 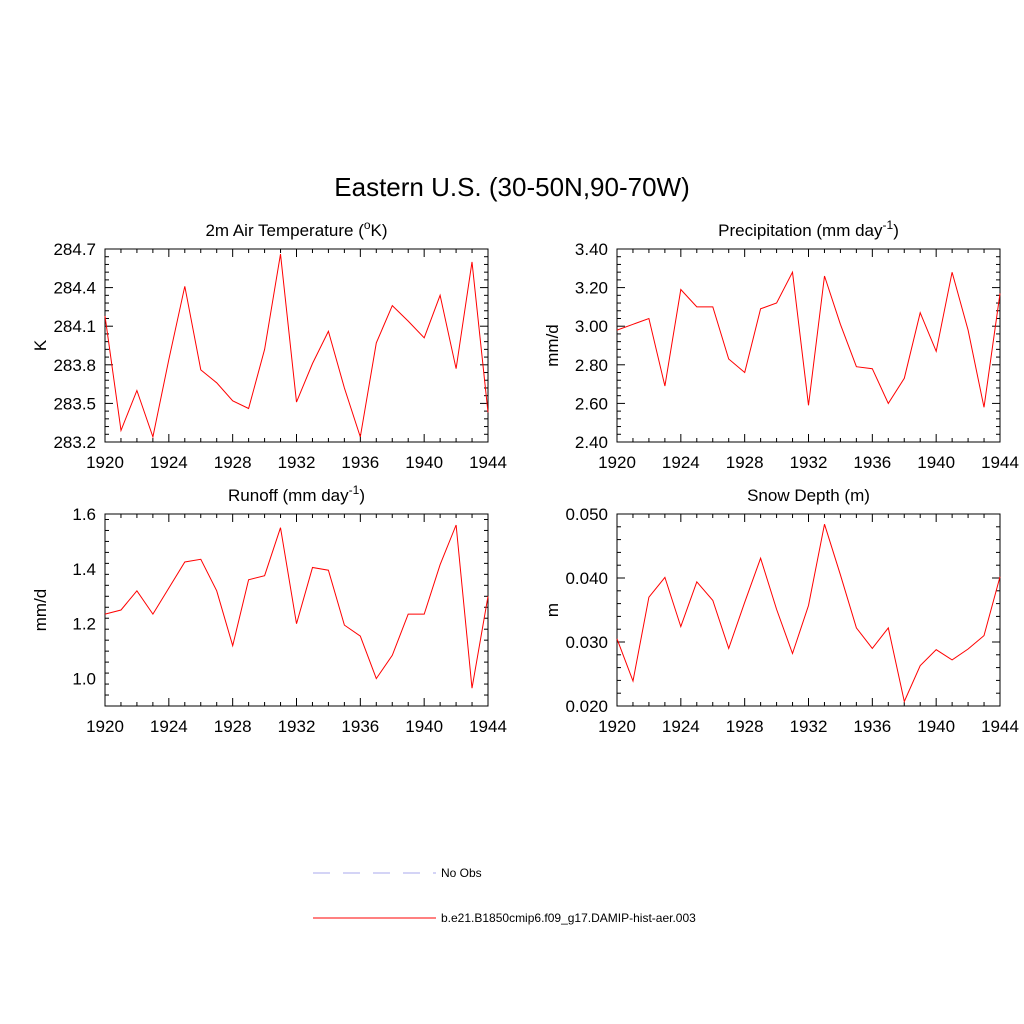 What do you see at coordinates (74, 326) in the screenshot?
I see `y-tick-label: 284.1` at bounding box center [74, 326].